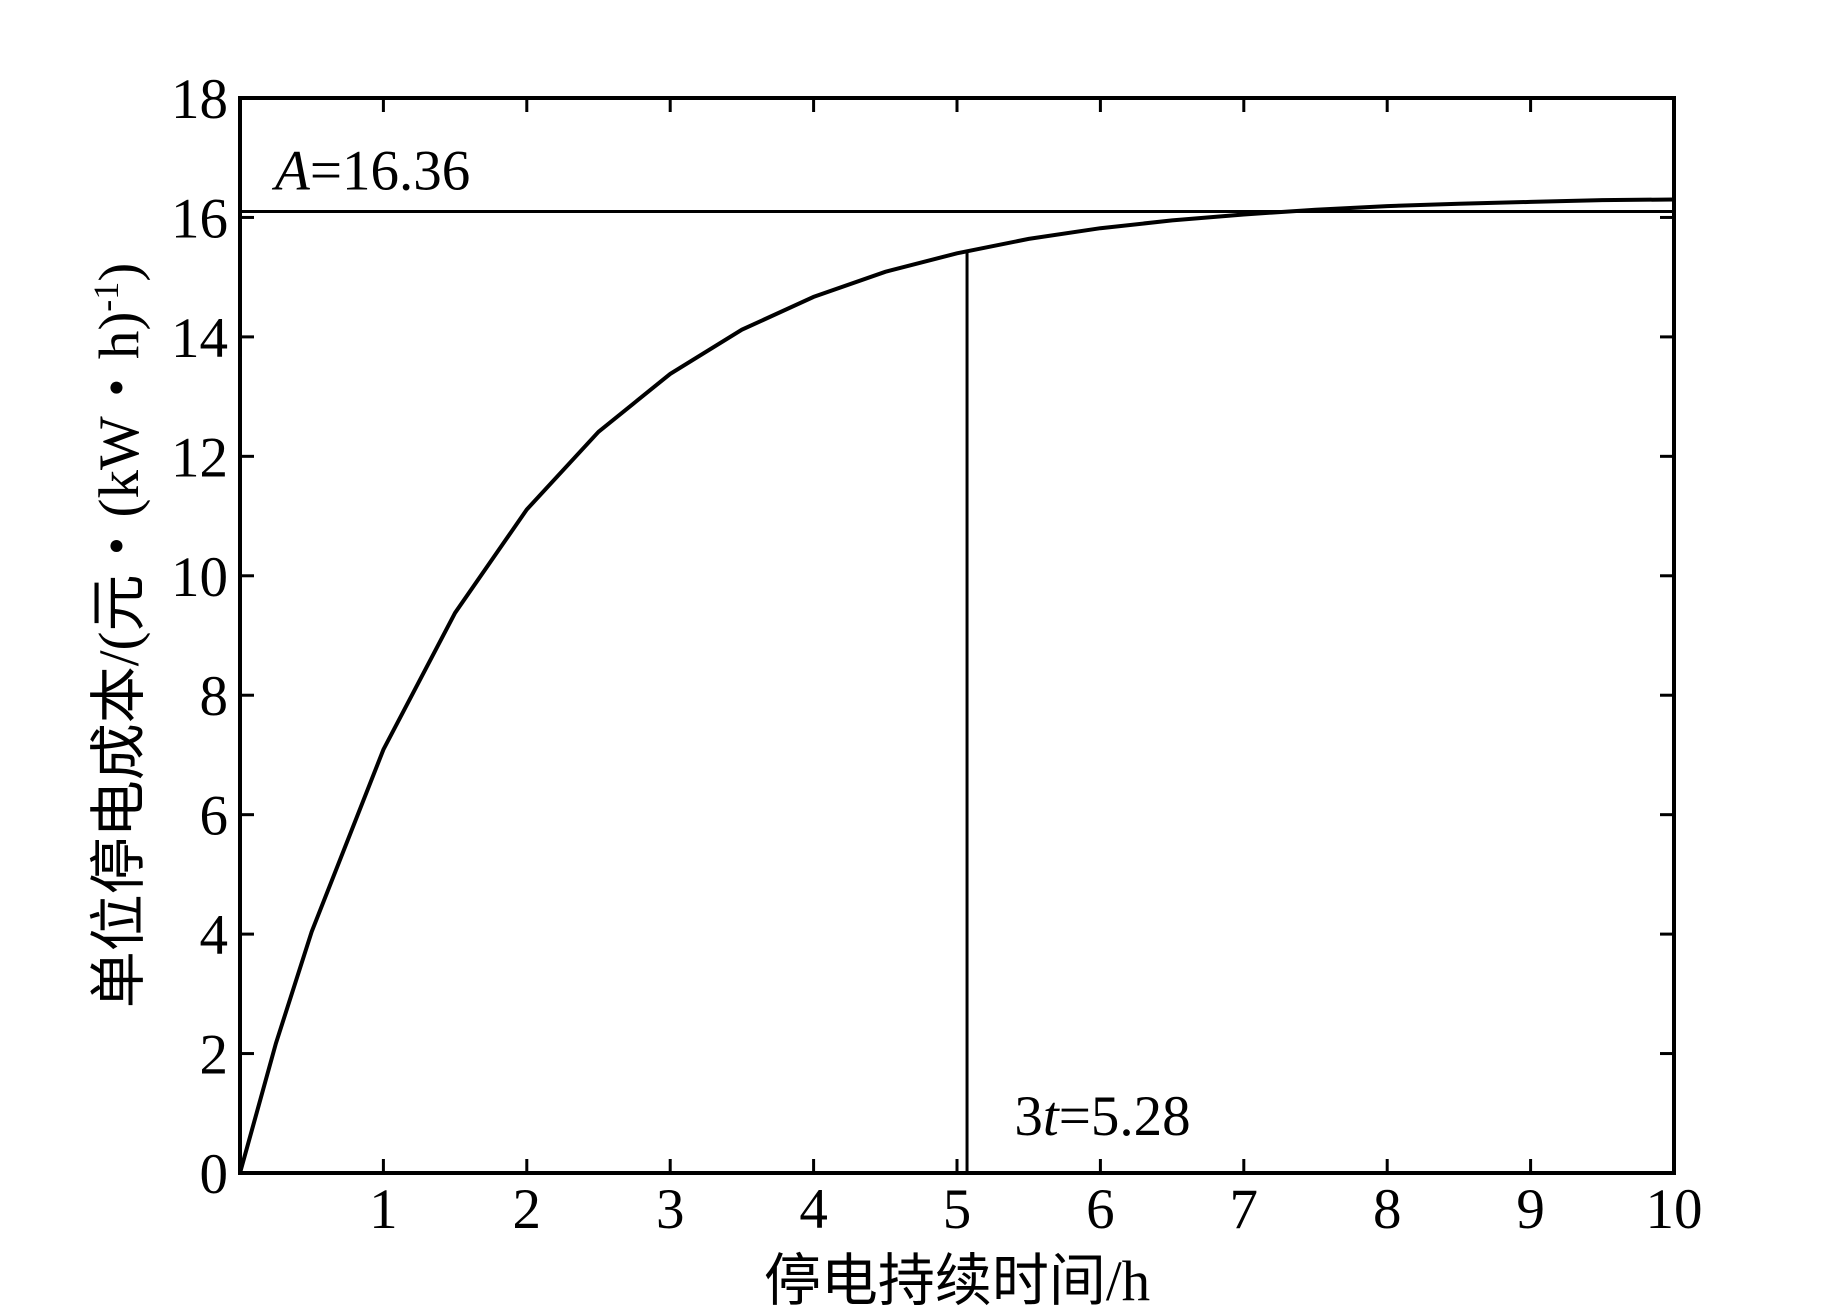 This screenshot has width=1843, height=1313. What do you see at coordinates (813, 1209) in the screenshot?
I see `x-tick-label: 4` at bounding box center [813, 1209].